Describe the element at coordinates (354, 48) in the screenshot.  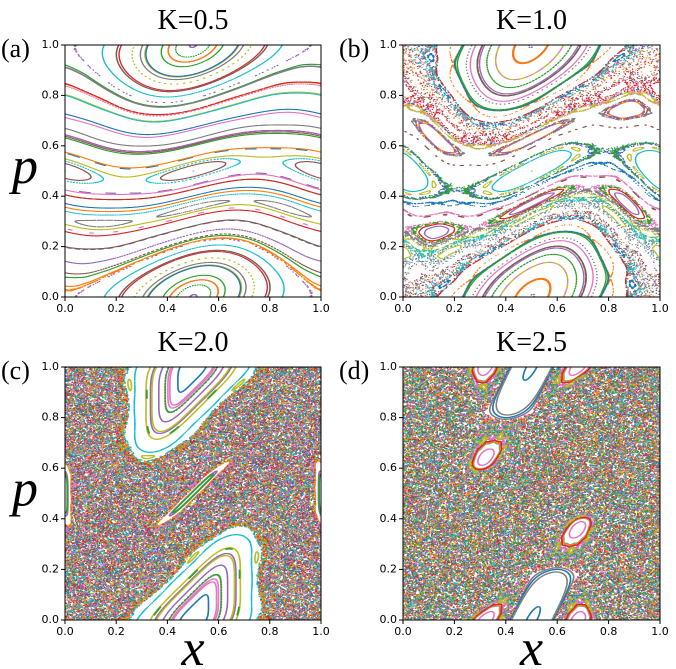
I see `panel-label: (b)` at that location.